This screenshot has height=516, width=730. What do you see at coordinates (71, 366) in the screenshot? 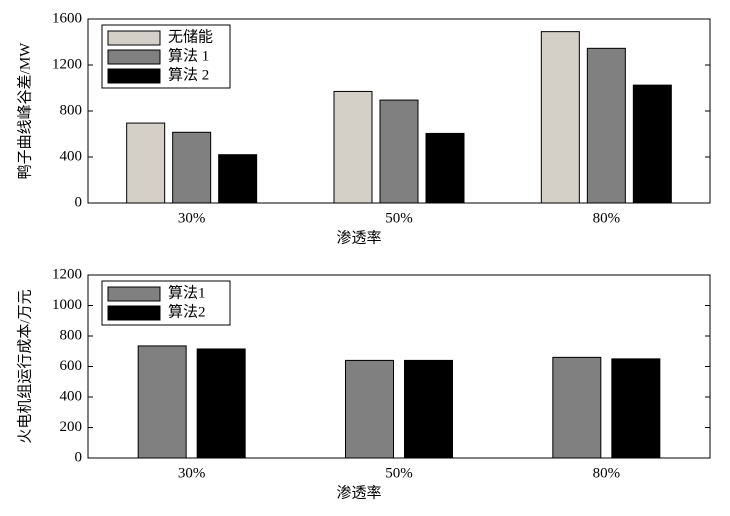
I see `y-tick-label: 600` at bounding box center [71, 366].